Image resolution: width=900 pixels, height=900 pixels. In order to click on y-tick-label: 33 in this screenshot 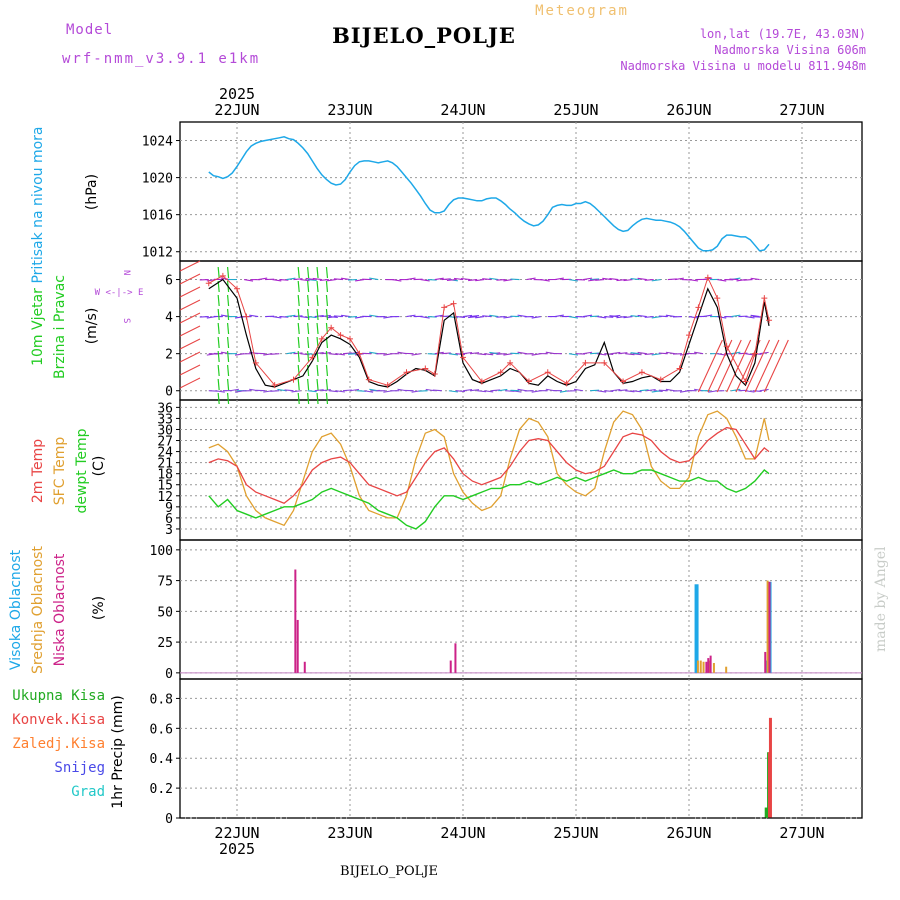, I will do `click(165, 419)`.